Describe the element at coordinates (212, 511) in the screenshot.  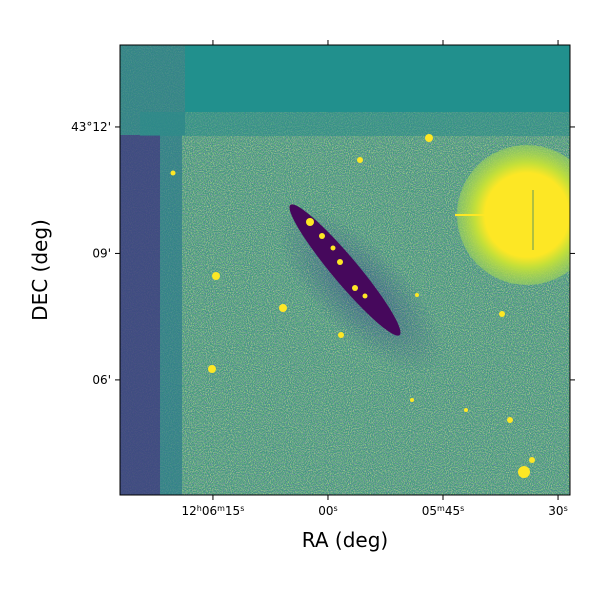
I see `x-tick-label: 12h06m15s` at that location.